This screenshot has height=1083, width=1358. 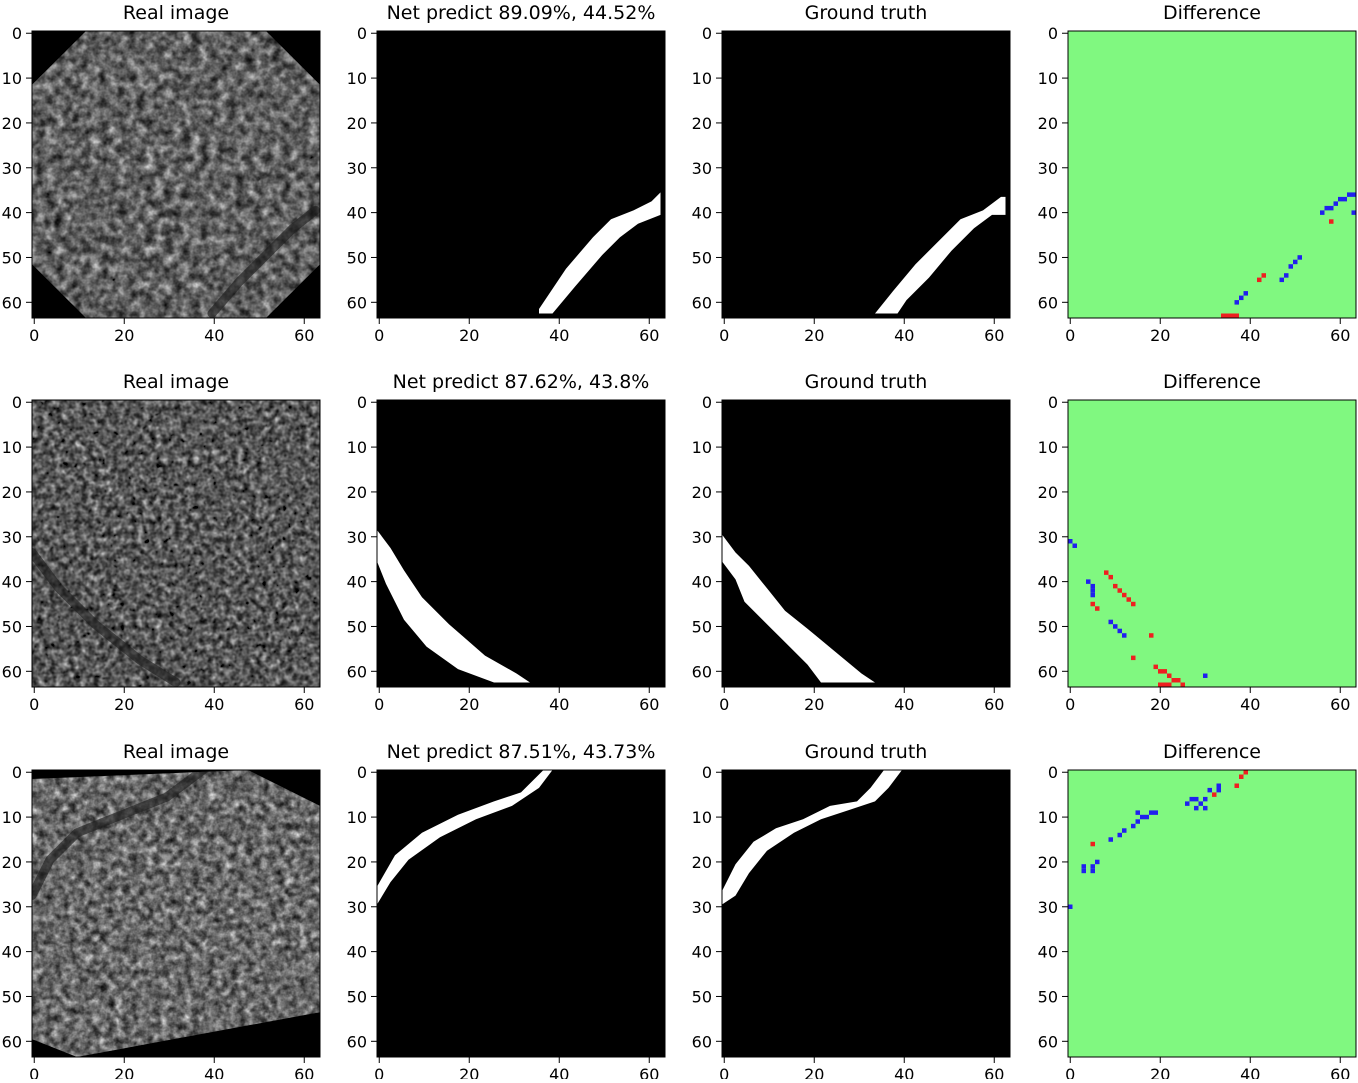 I want to click on predicted-crack-mask, so click(x=465, y=837).